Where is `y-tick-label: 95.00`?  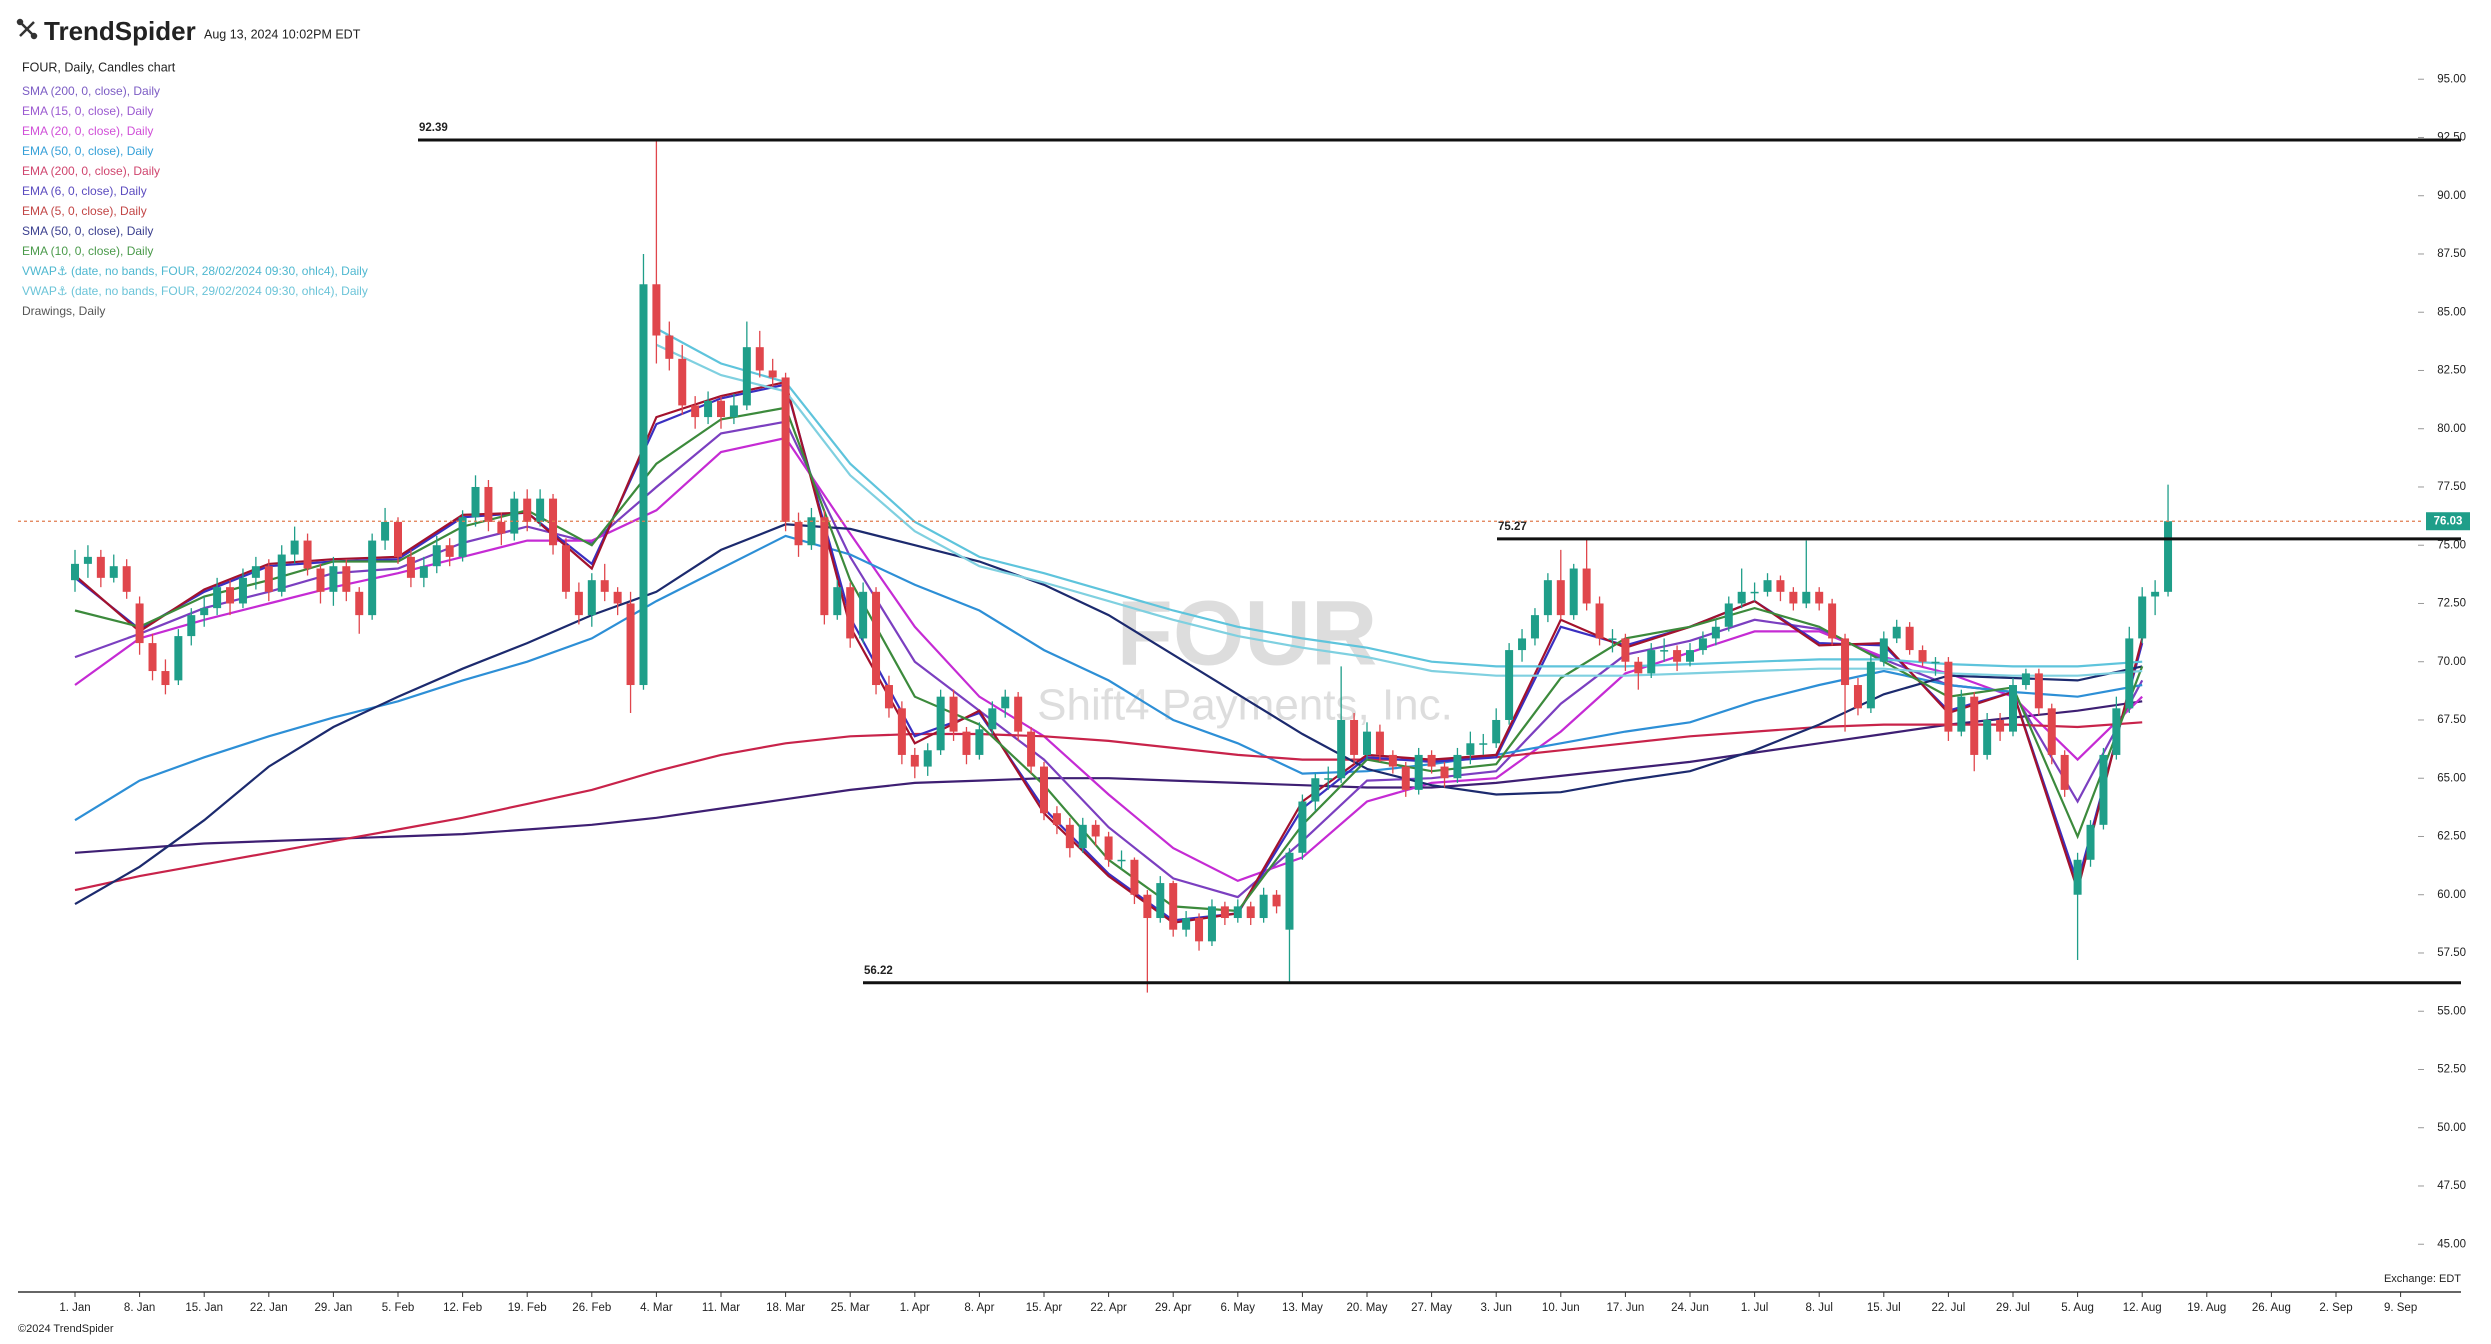
y-tick-label: 95.00 is located at coordinates (2451, 79).